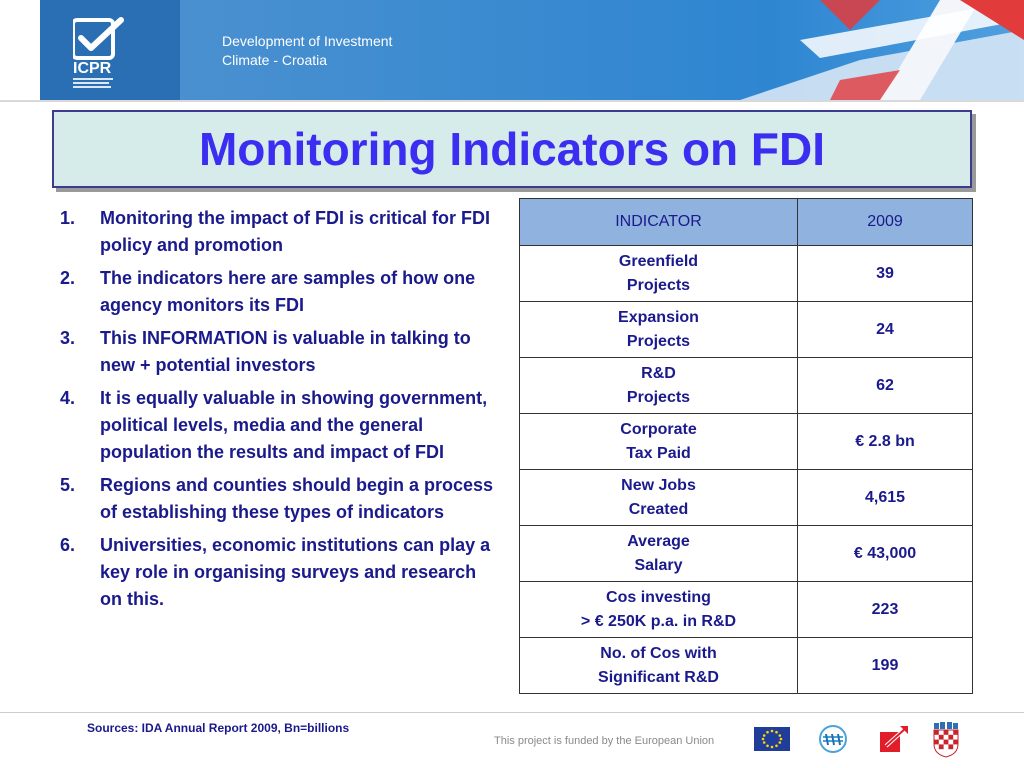 The image size is (1024, 768). Describe the element at coordinates (885, 273) in the screenshot. I see `value-cell: 39` at that location.